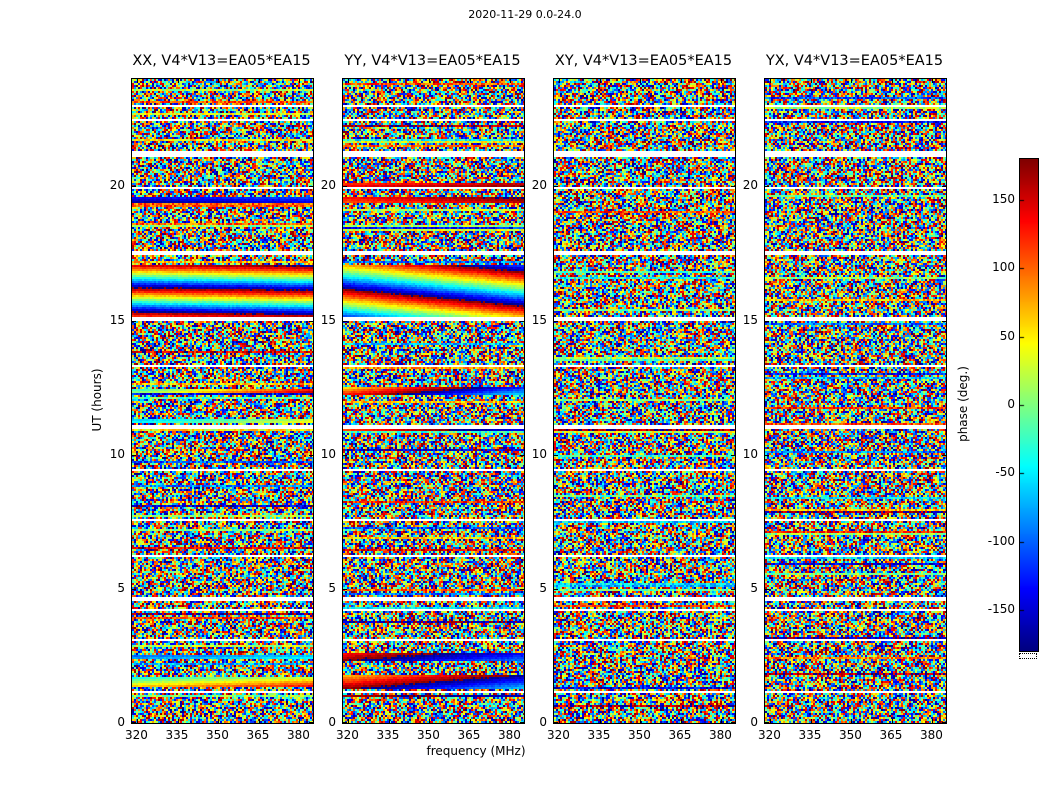 This screenshot has height=800, width=1050. What do you see at coordinates (476, 751) in the screenshot?
I see `x-axis-label: frequency (MHz)` at bounding box center [476, 751].